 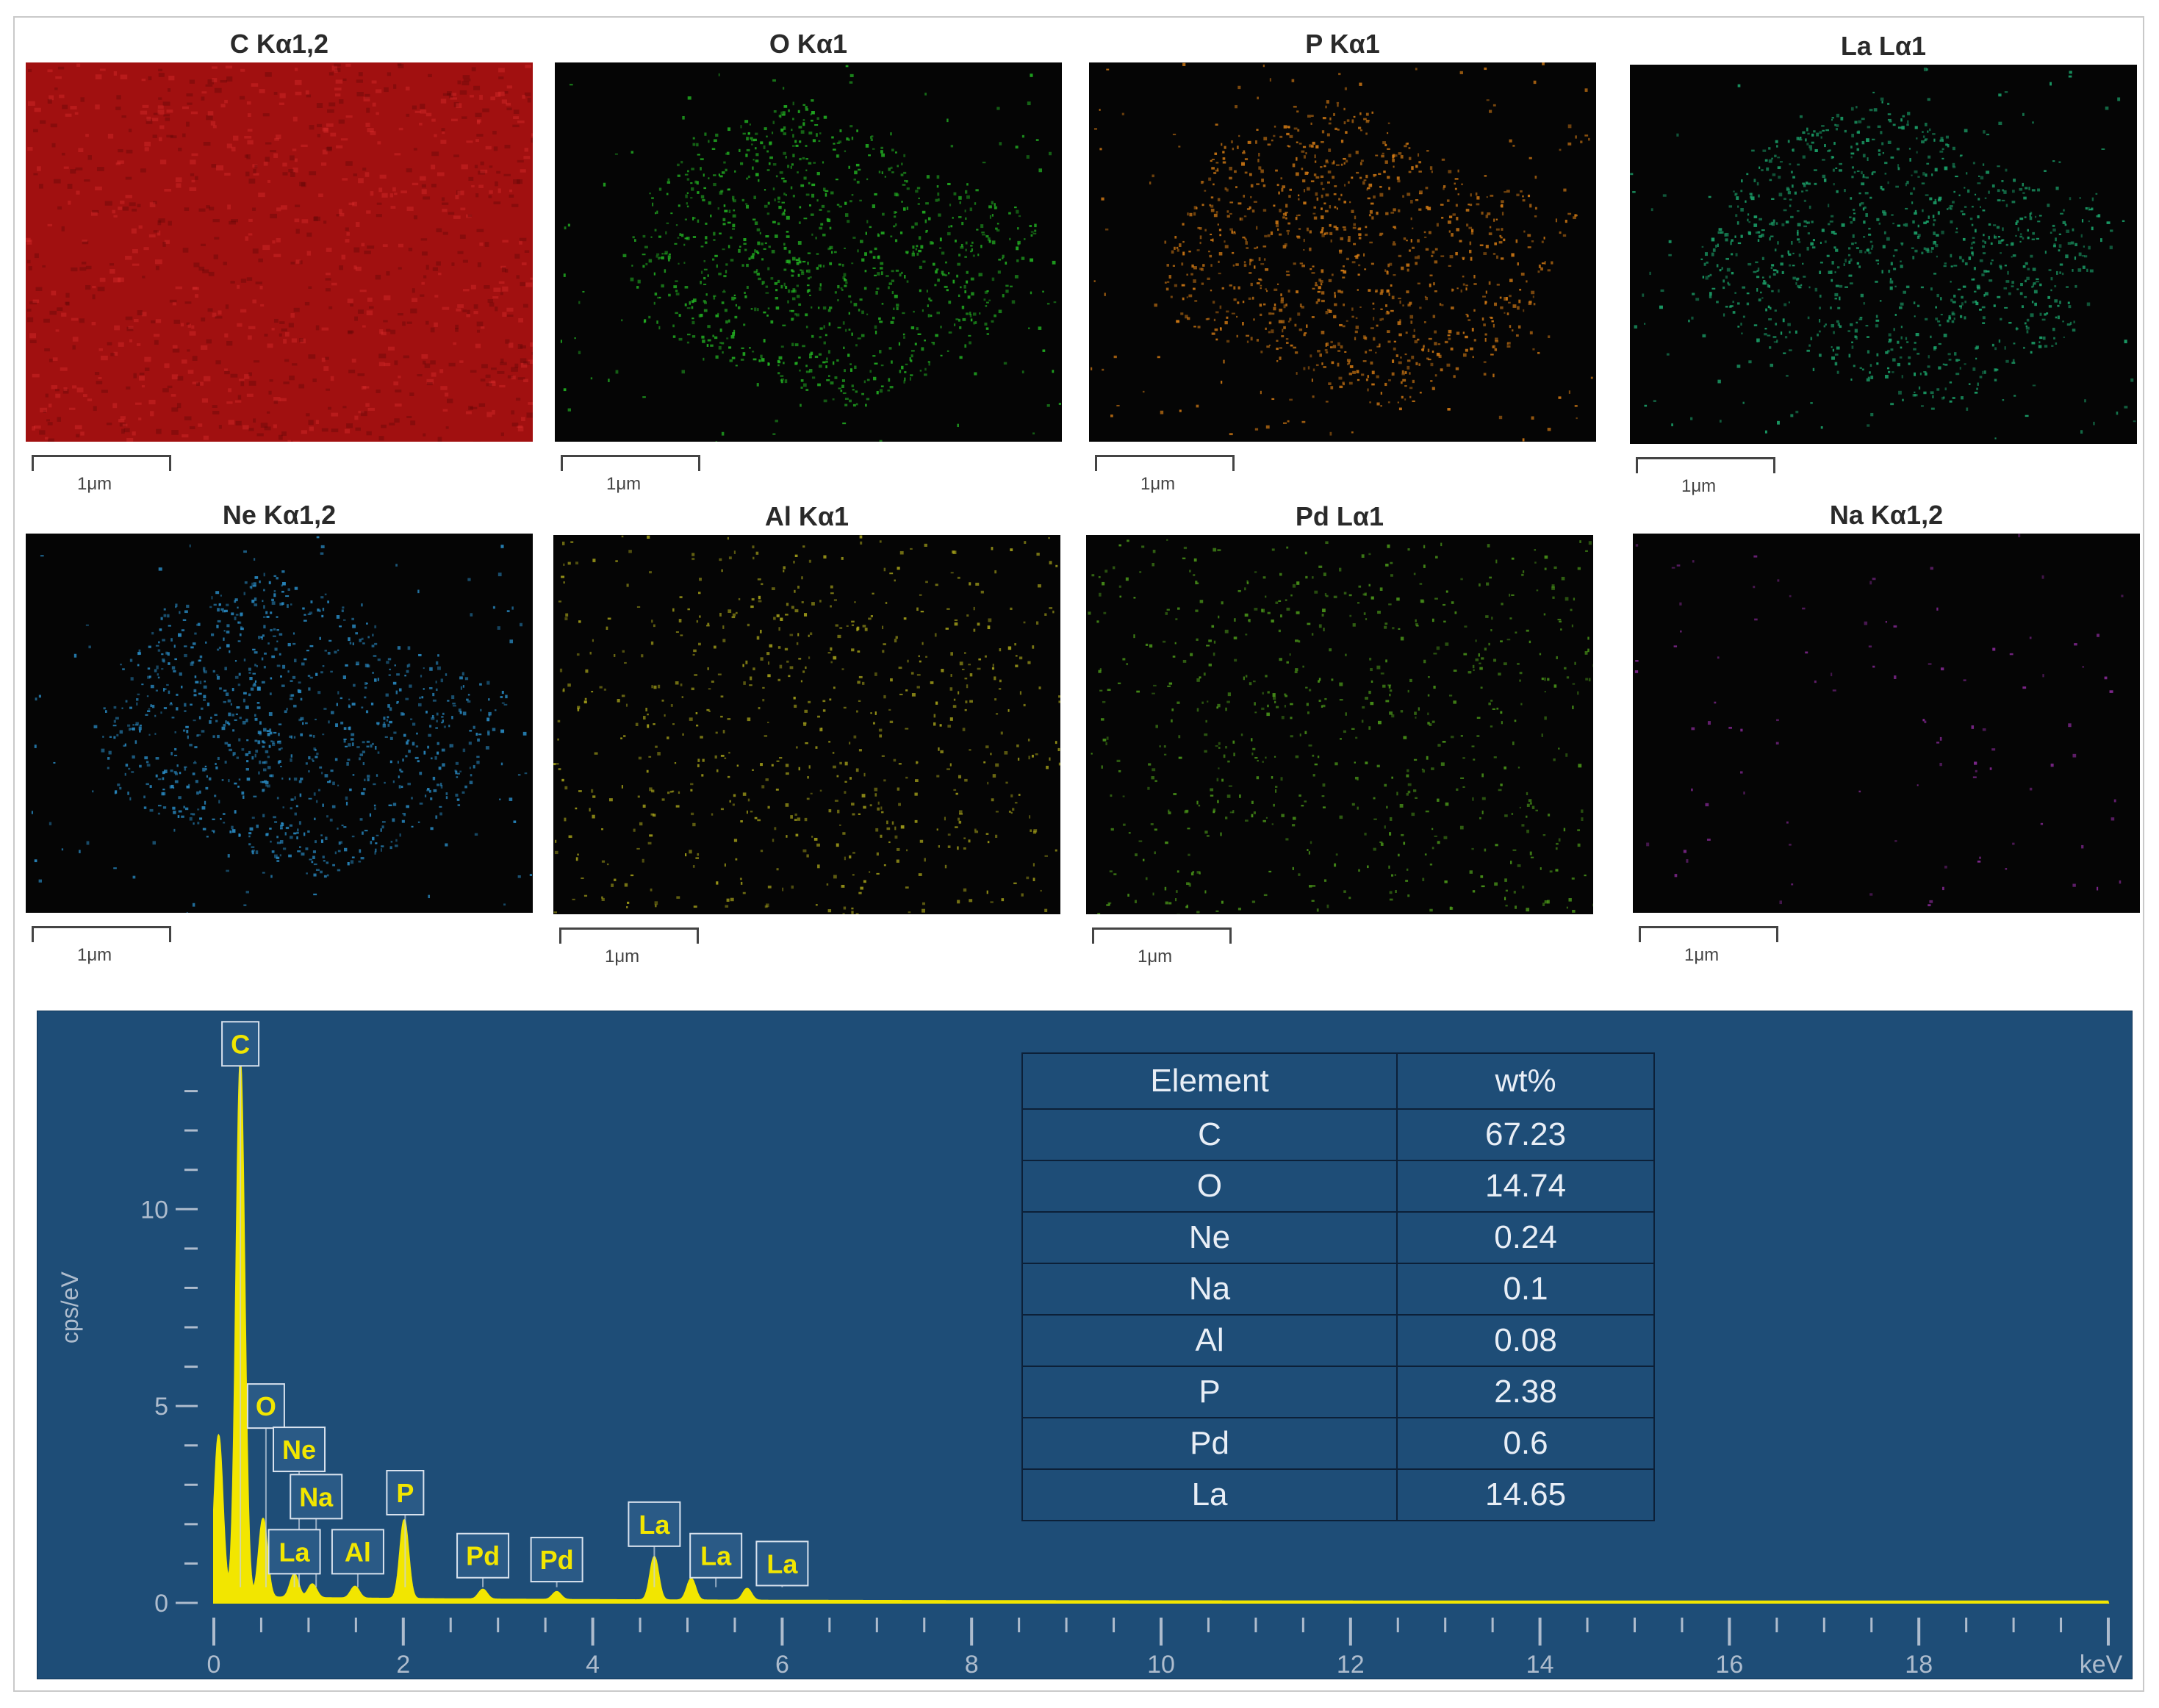 I want to click on table-cell: Al, so click(x=1209, y=1340).